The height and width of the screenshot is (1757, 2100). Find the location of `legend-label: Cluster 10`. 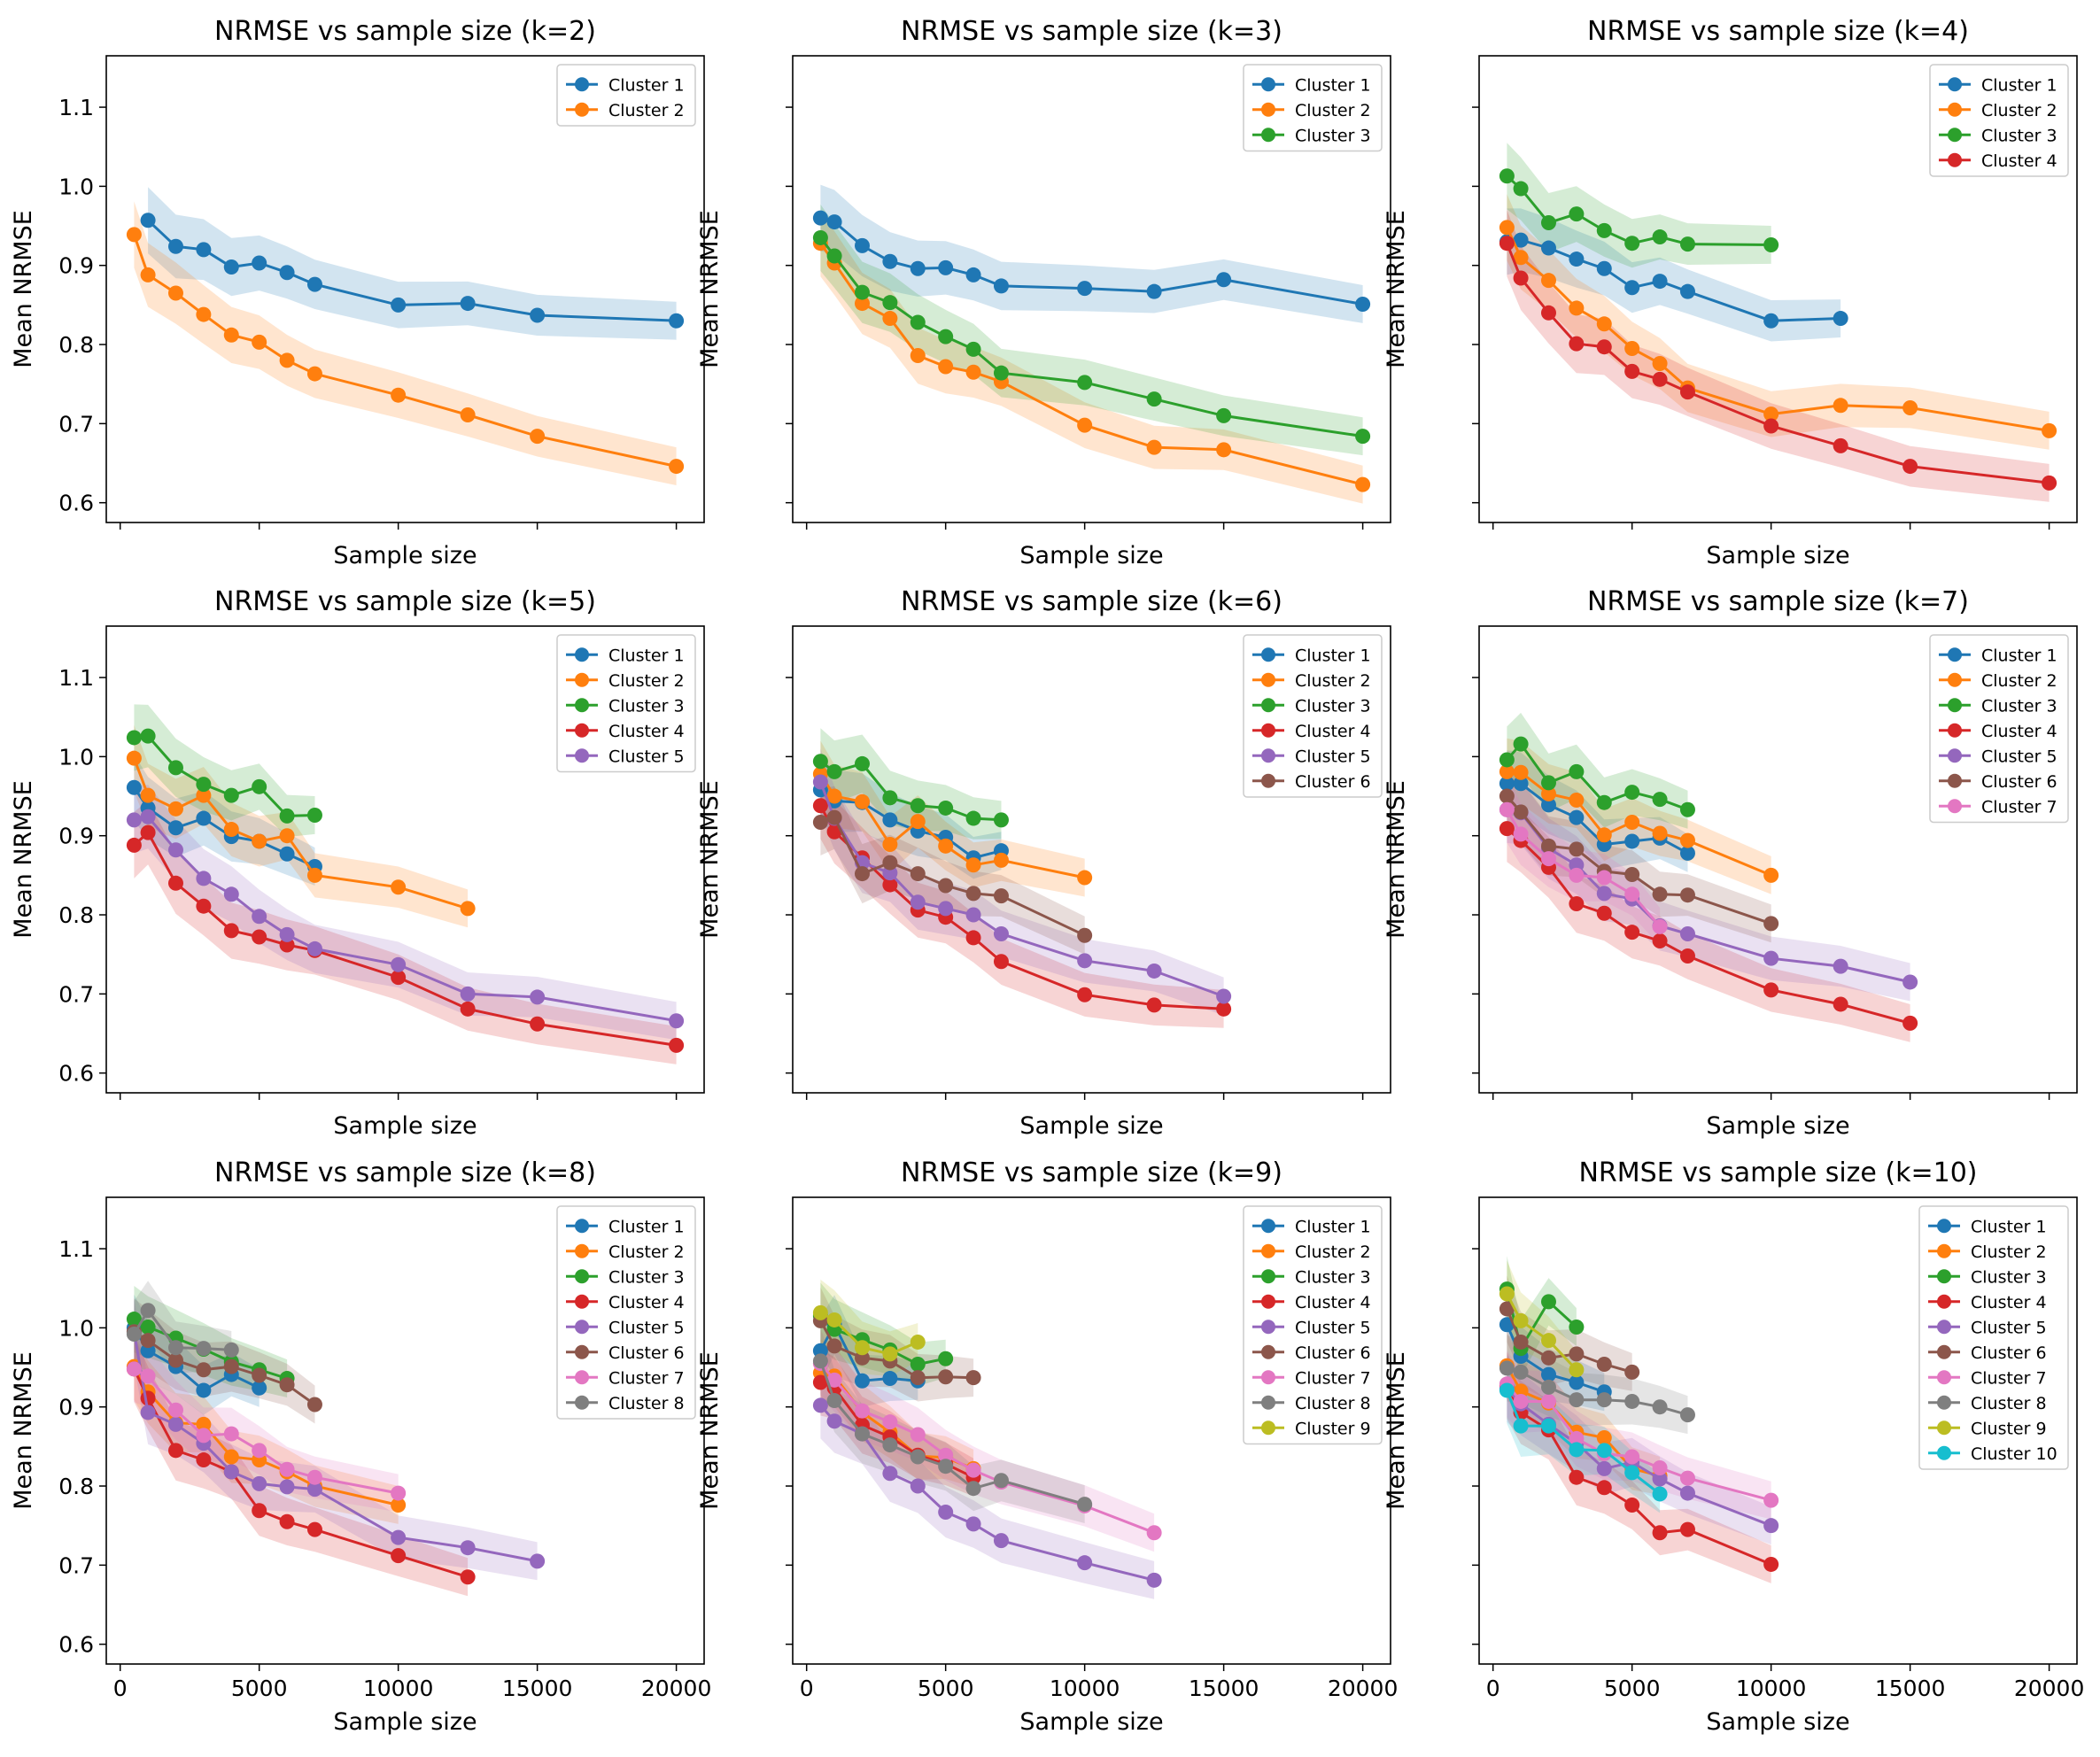

legend-label: Cluster 10 is located at coordinates (2014, 1454).